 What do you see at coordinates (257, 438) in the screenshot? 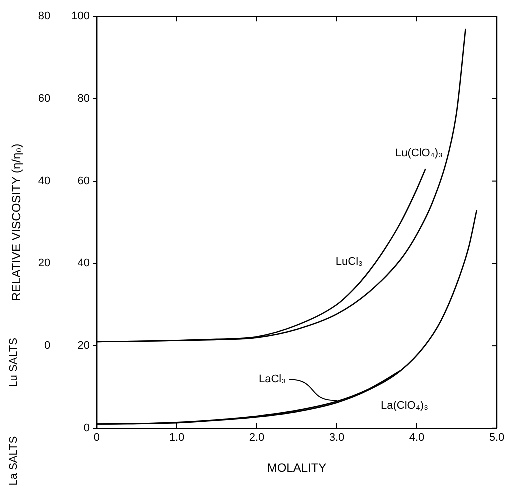
I see `x-tick-label: 2.0` at bounding box center [257, 438].